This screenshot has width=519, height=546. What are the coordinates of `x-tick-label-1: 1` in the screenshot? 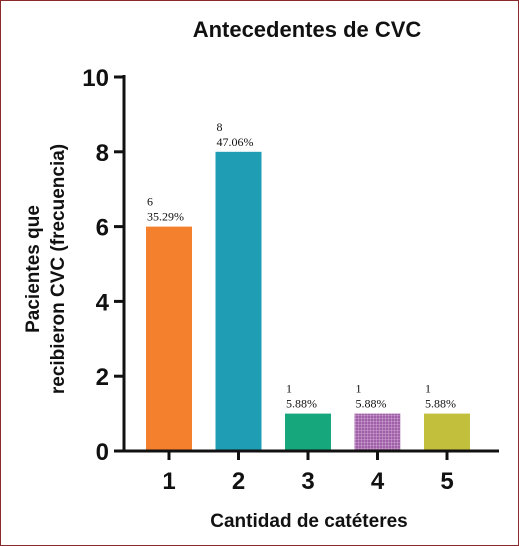 It's located at (168, 481).